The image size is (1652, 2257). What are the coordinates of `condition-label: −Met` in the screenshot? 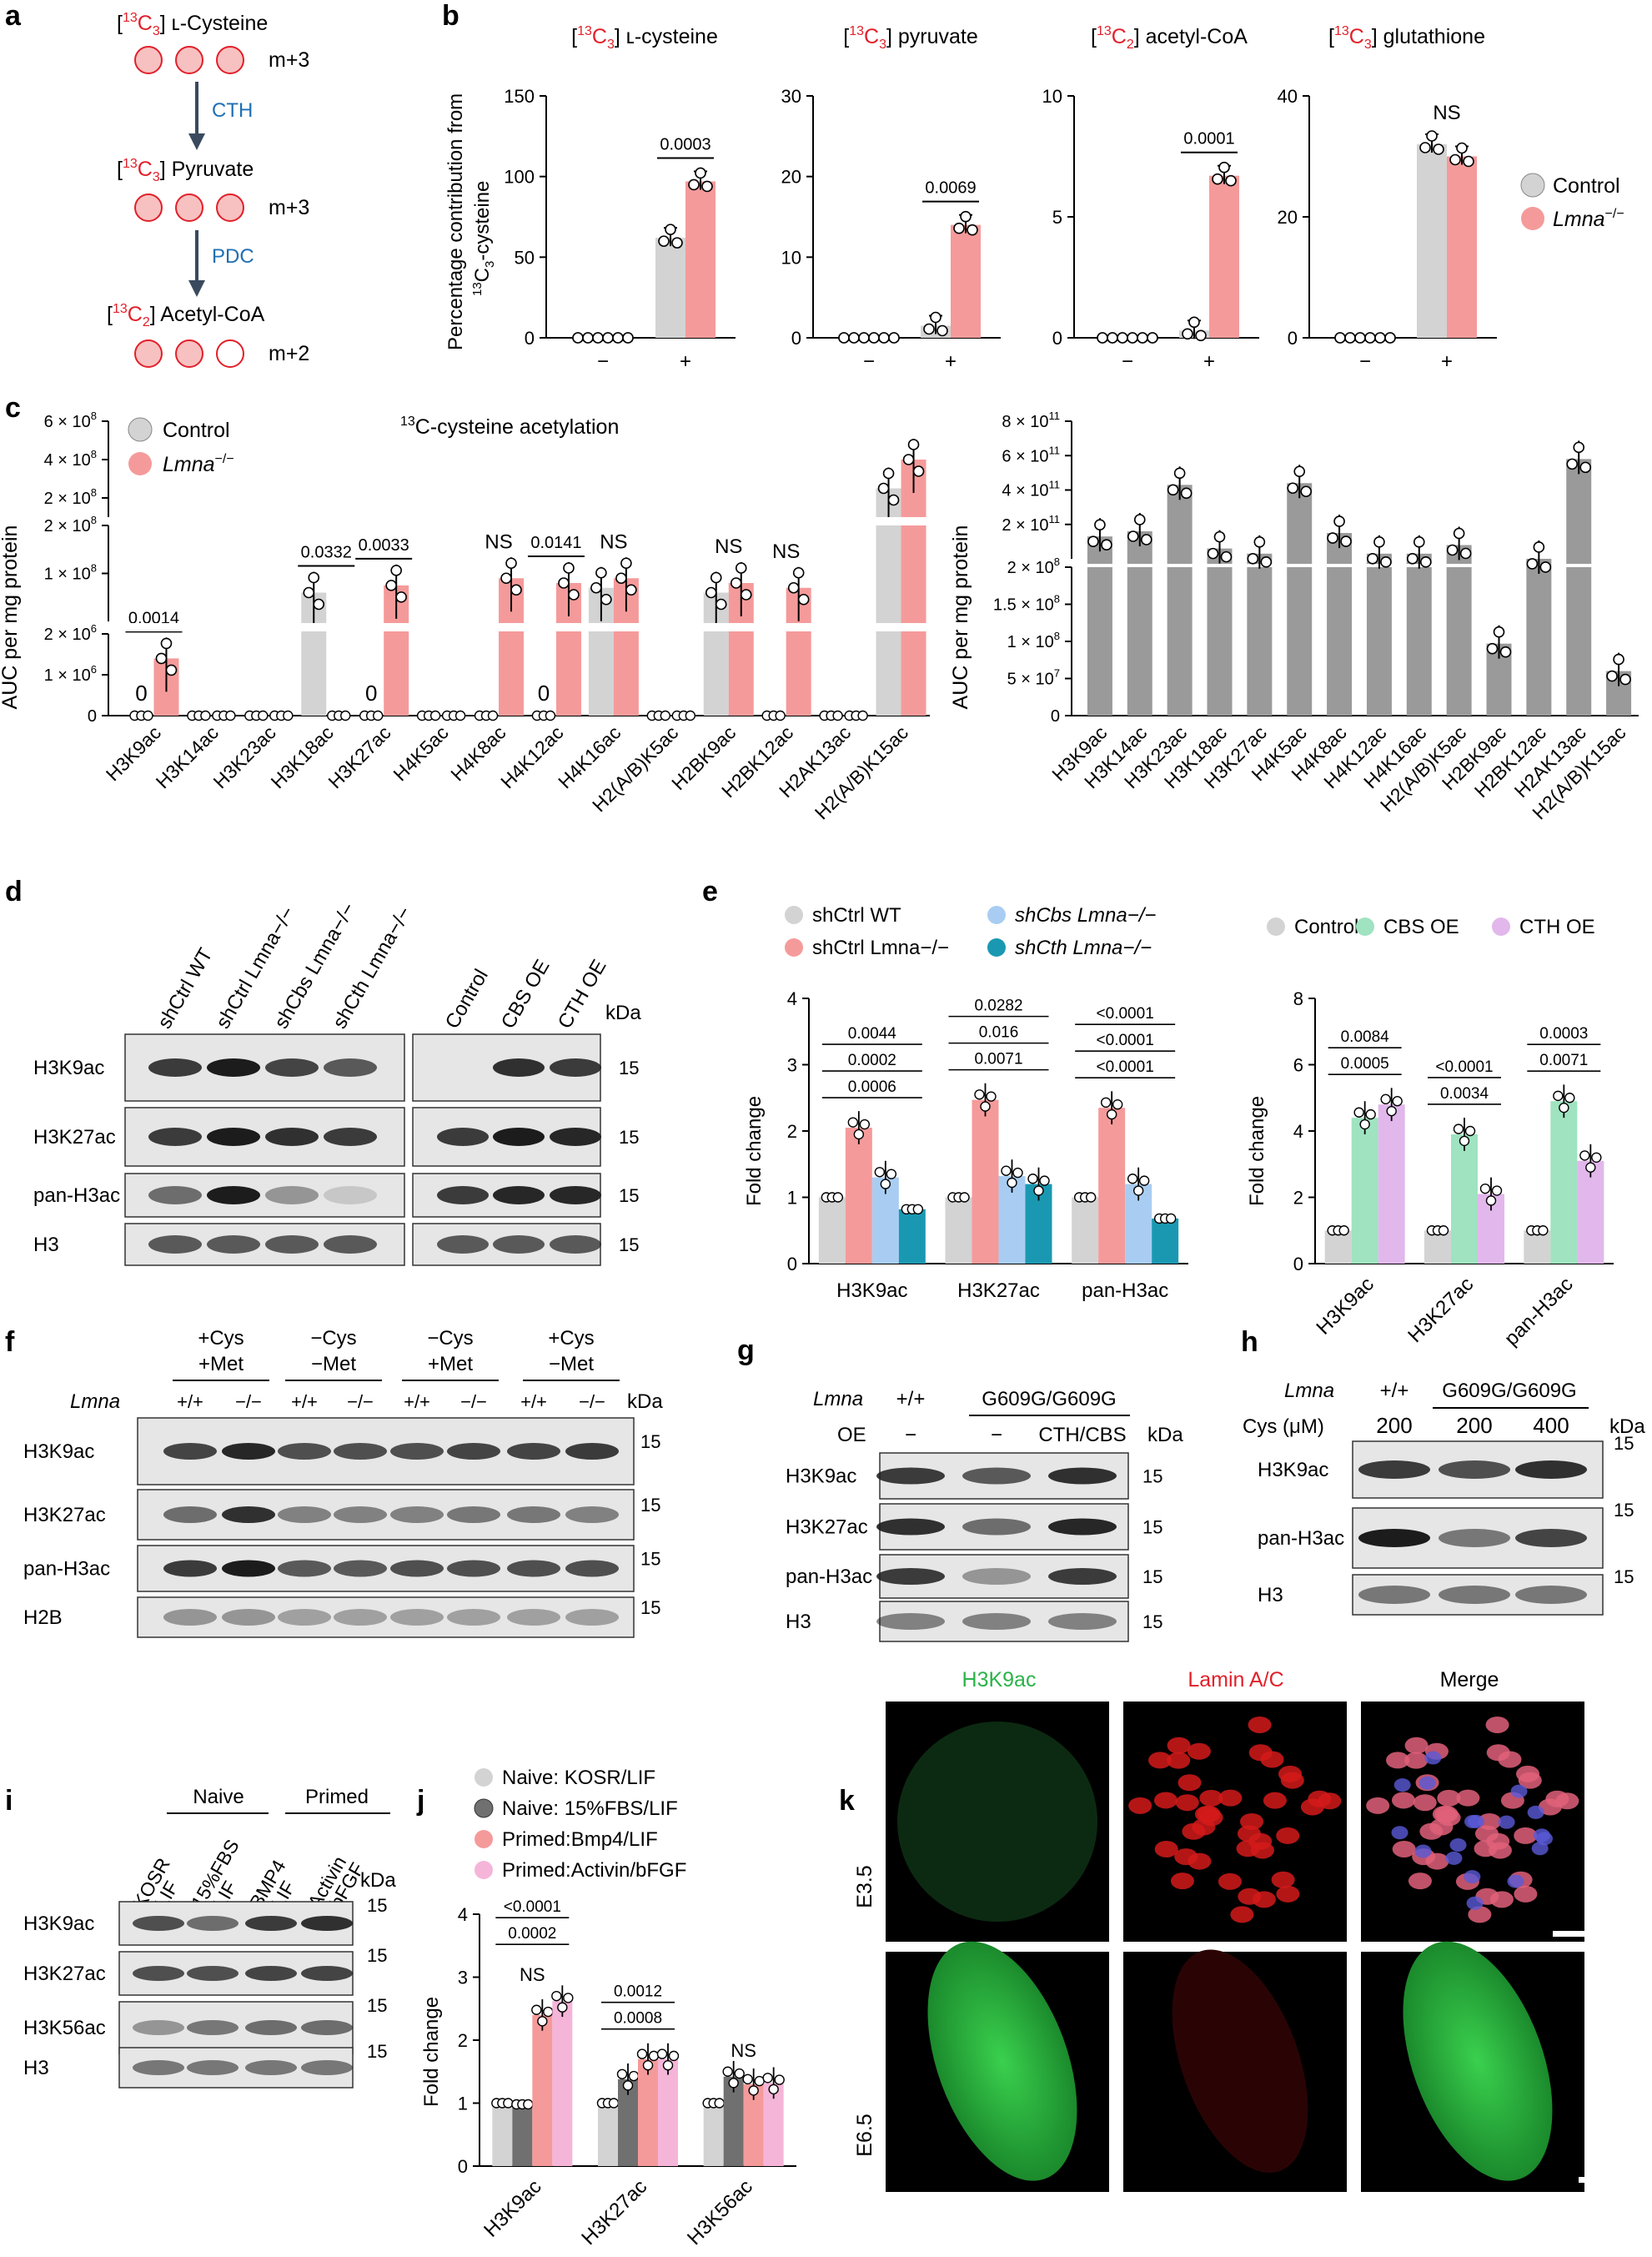 It's located at (571, 1364).